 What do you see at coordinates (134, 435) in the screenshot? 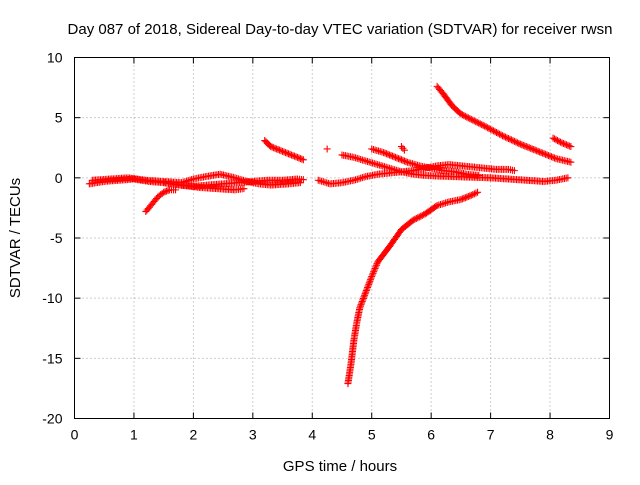
I see `x-tick-label: 1` at bounding box center [134, 435].